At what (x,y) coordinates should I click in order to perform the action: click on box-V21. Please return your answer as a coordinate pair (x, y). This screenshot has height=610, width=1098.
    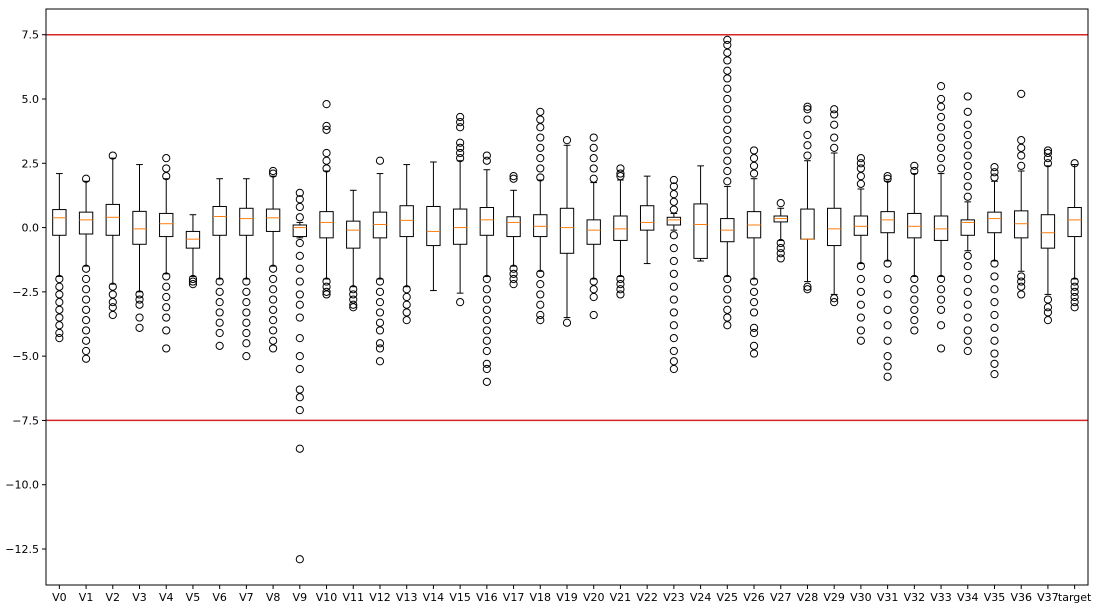
    Looking at the image, I should click on (620, 231).